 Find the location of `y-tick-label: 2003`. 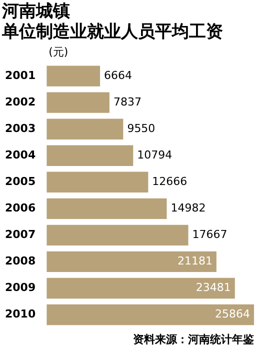

y-tick-label: 2003 is located at coordinates (20, 128).